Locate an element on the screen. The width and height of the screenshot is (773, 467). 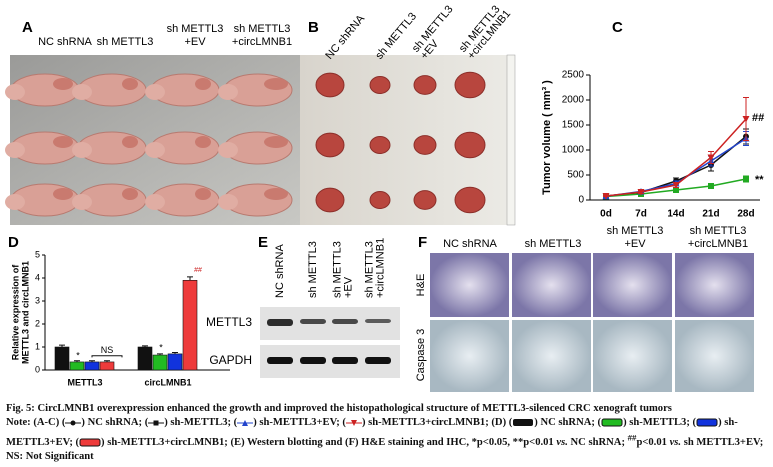
y-tick-label: 1 is located at coordinates (37, 346).